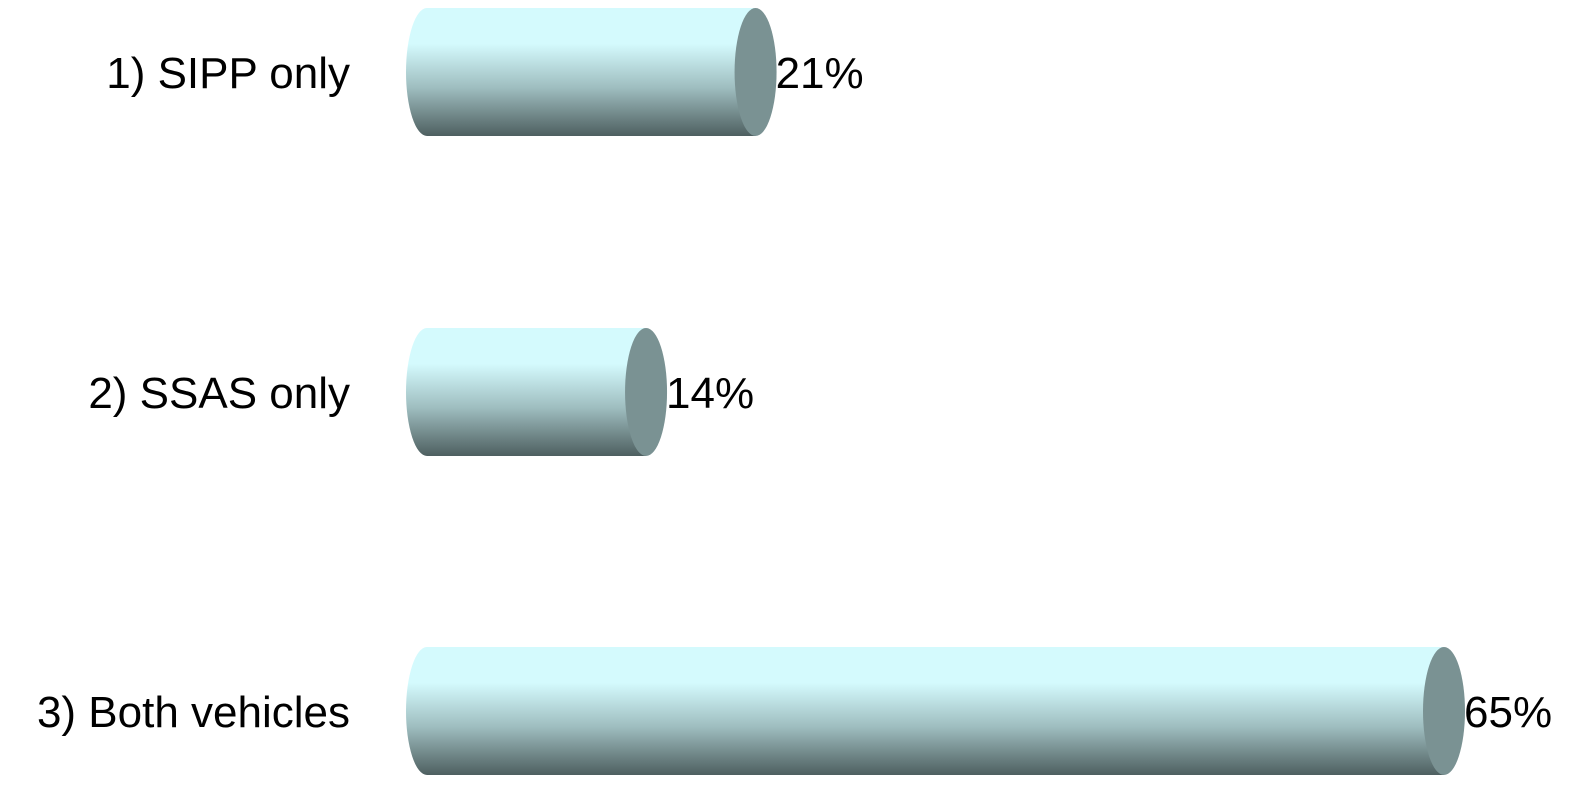 This screenshot has height=786, width=1576. I want to click on value-label-2: 14%, so click(710, 393).